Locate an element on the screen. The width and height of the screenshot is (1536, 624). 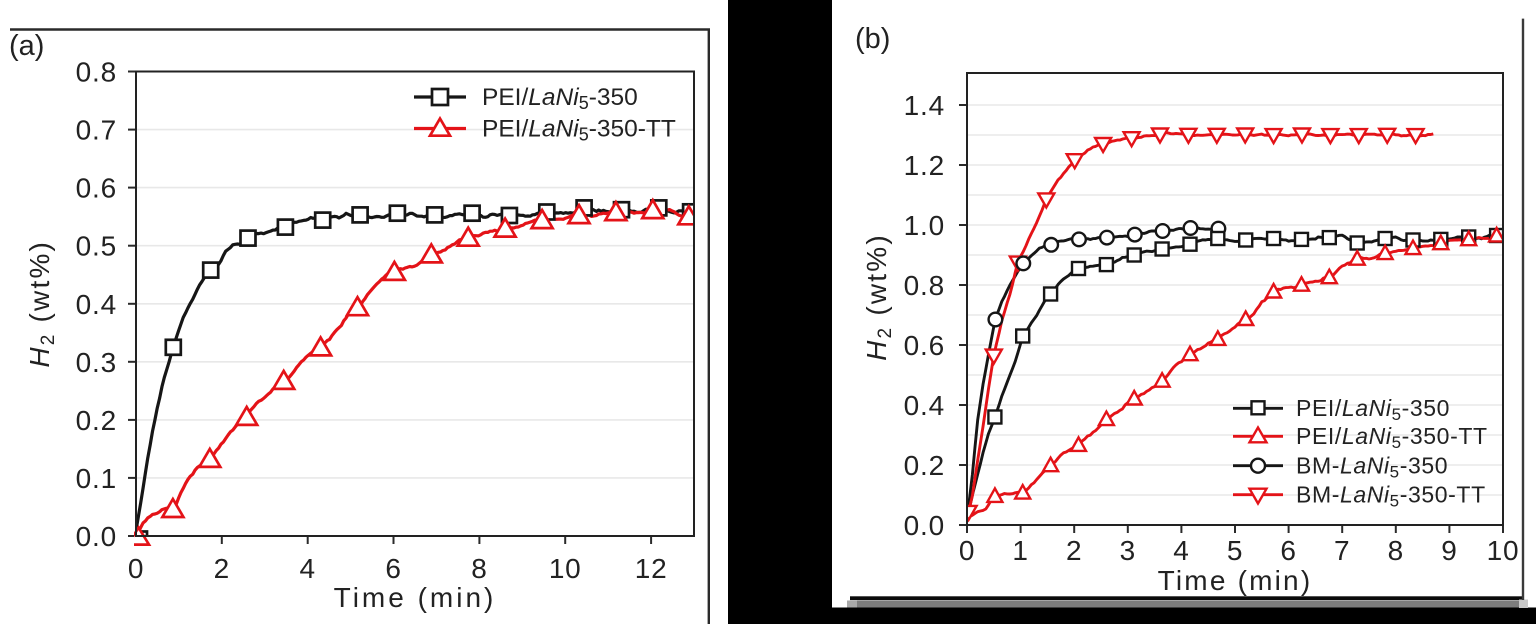
svg-text: 0.1 is located at coordinates (96, 478).